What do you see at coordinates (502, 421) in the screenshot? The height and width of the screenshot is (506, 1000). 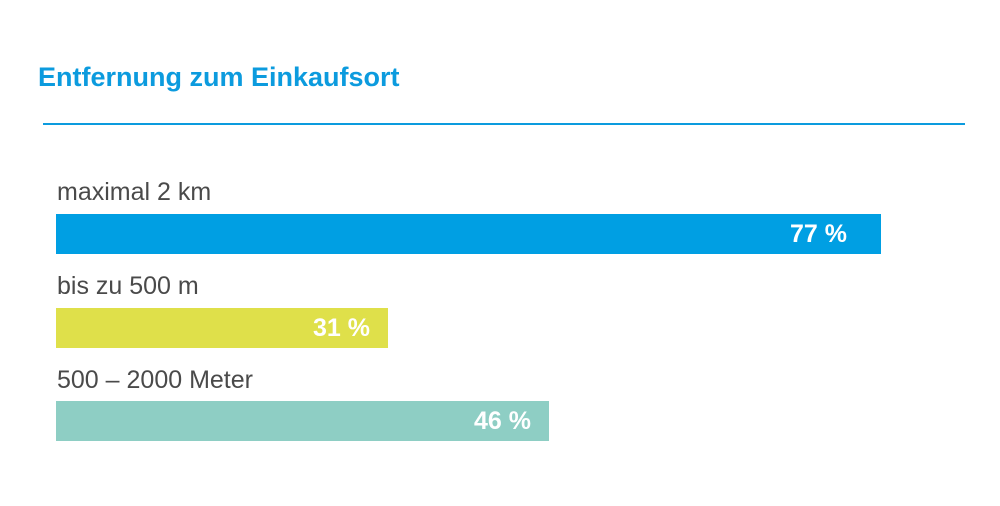 I see `bar-value-label: 46 %` at bounding box center [502, 421].